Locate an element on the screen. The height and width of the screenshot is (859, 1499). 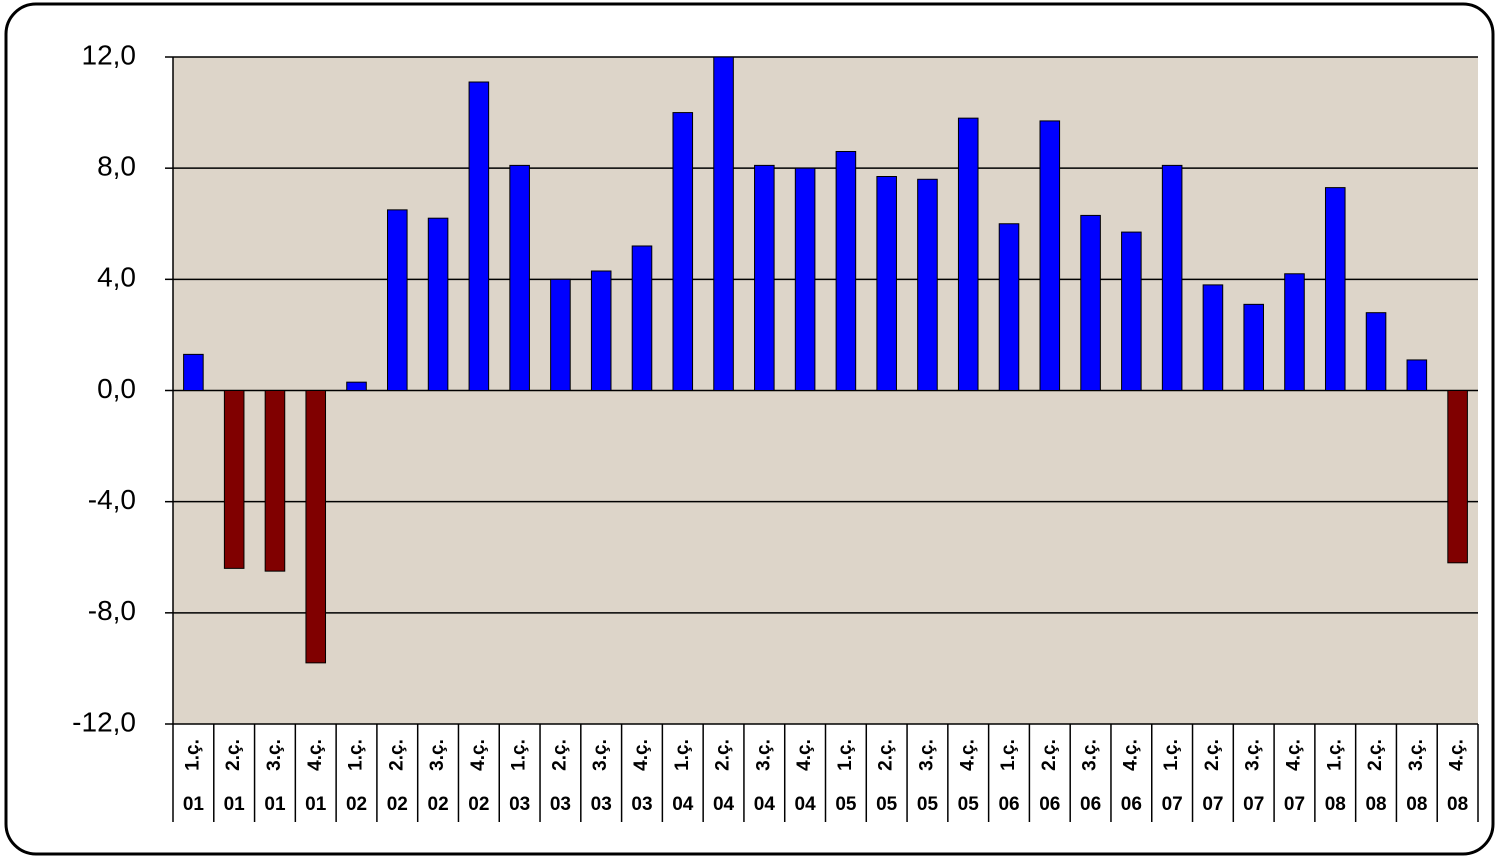
y-tick-label: 4,0 is located at coordinates (116, 277).